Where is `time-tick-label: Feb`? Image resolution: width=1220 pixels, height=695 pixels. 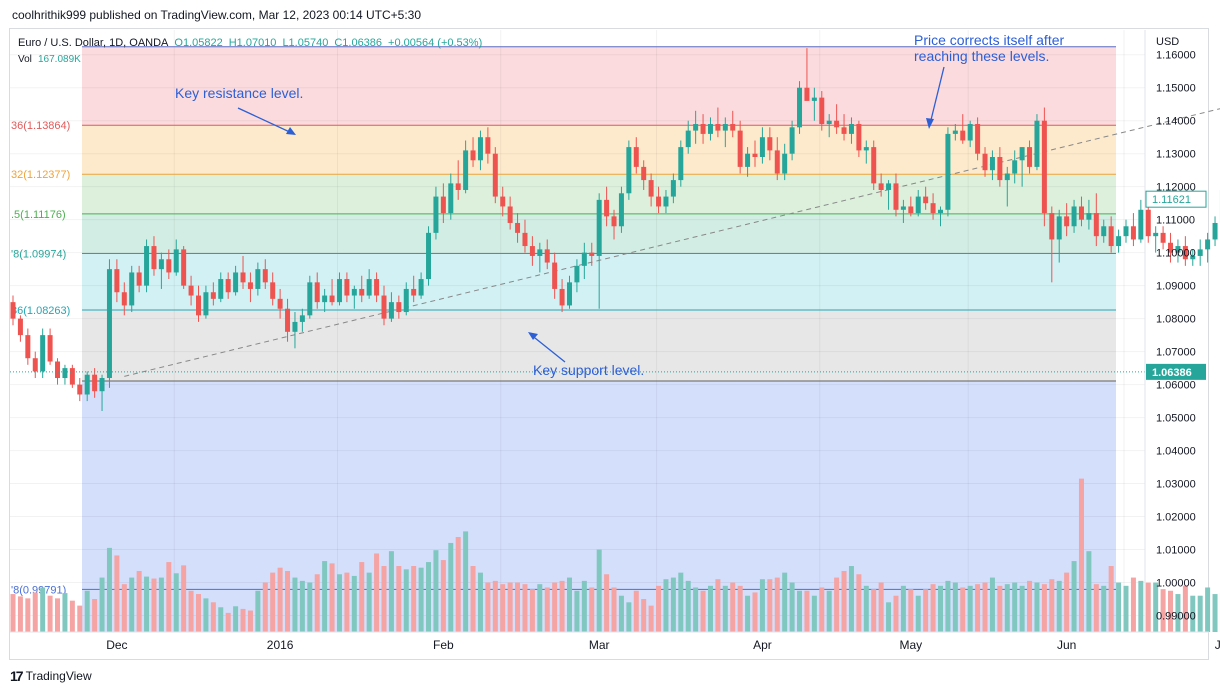 time-tick-label: Feb is located at coordinates (443, 645).